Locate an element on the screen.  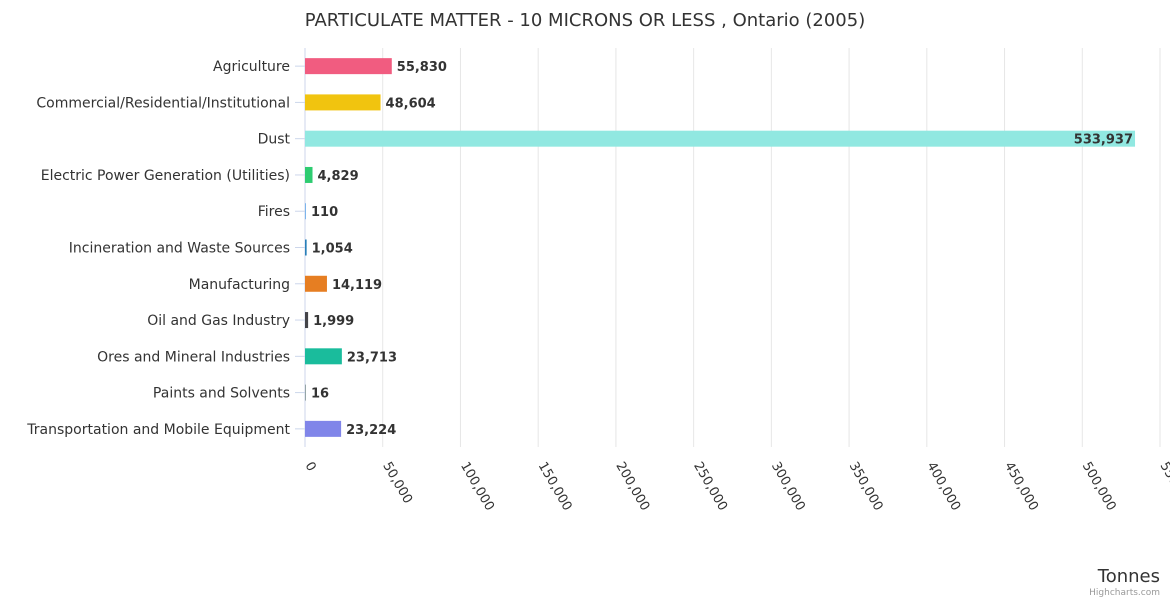
category-label: Ores and Mineral Industries is located at coordinates (193, 357).